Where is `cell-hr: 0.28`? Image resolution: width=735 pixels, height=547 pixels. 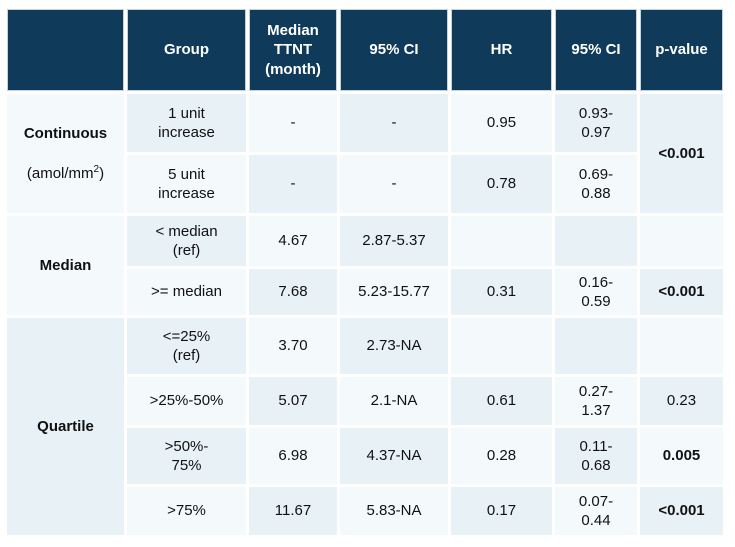
cell-hr: 0.28 is located at coordinates (501, 456).